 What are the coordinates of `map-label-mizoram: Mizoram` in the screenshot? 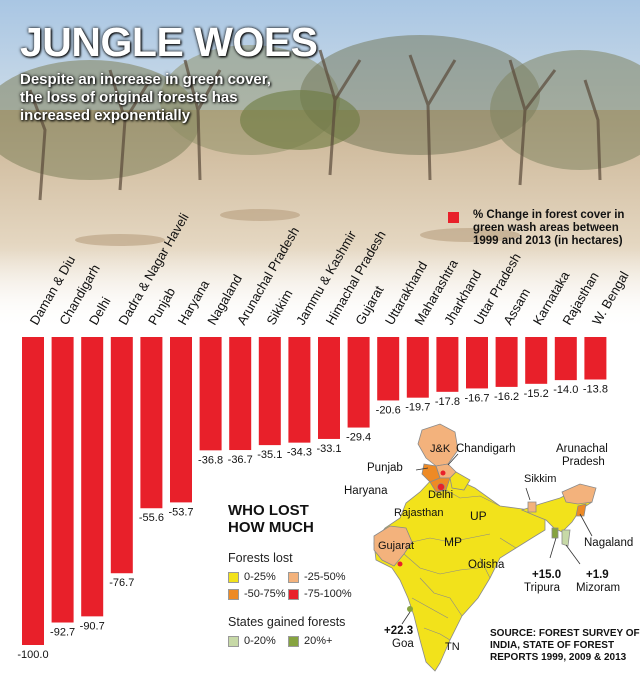 It's located at (598, 588).